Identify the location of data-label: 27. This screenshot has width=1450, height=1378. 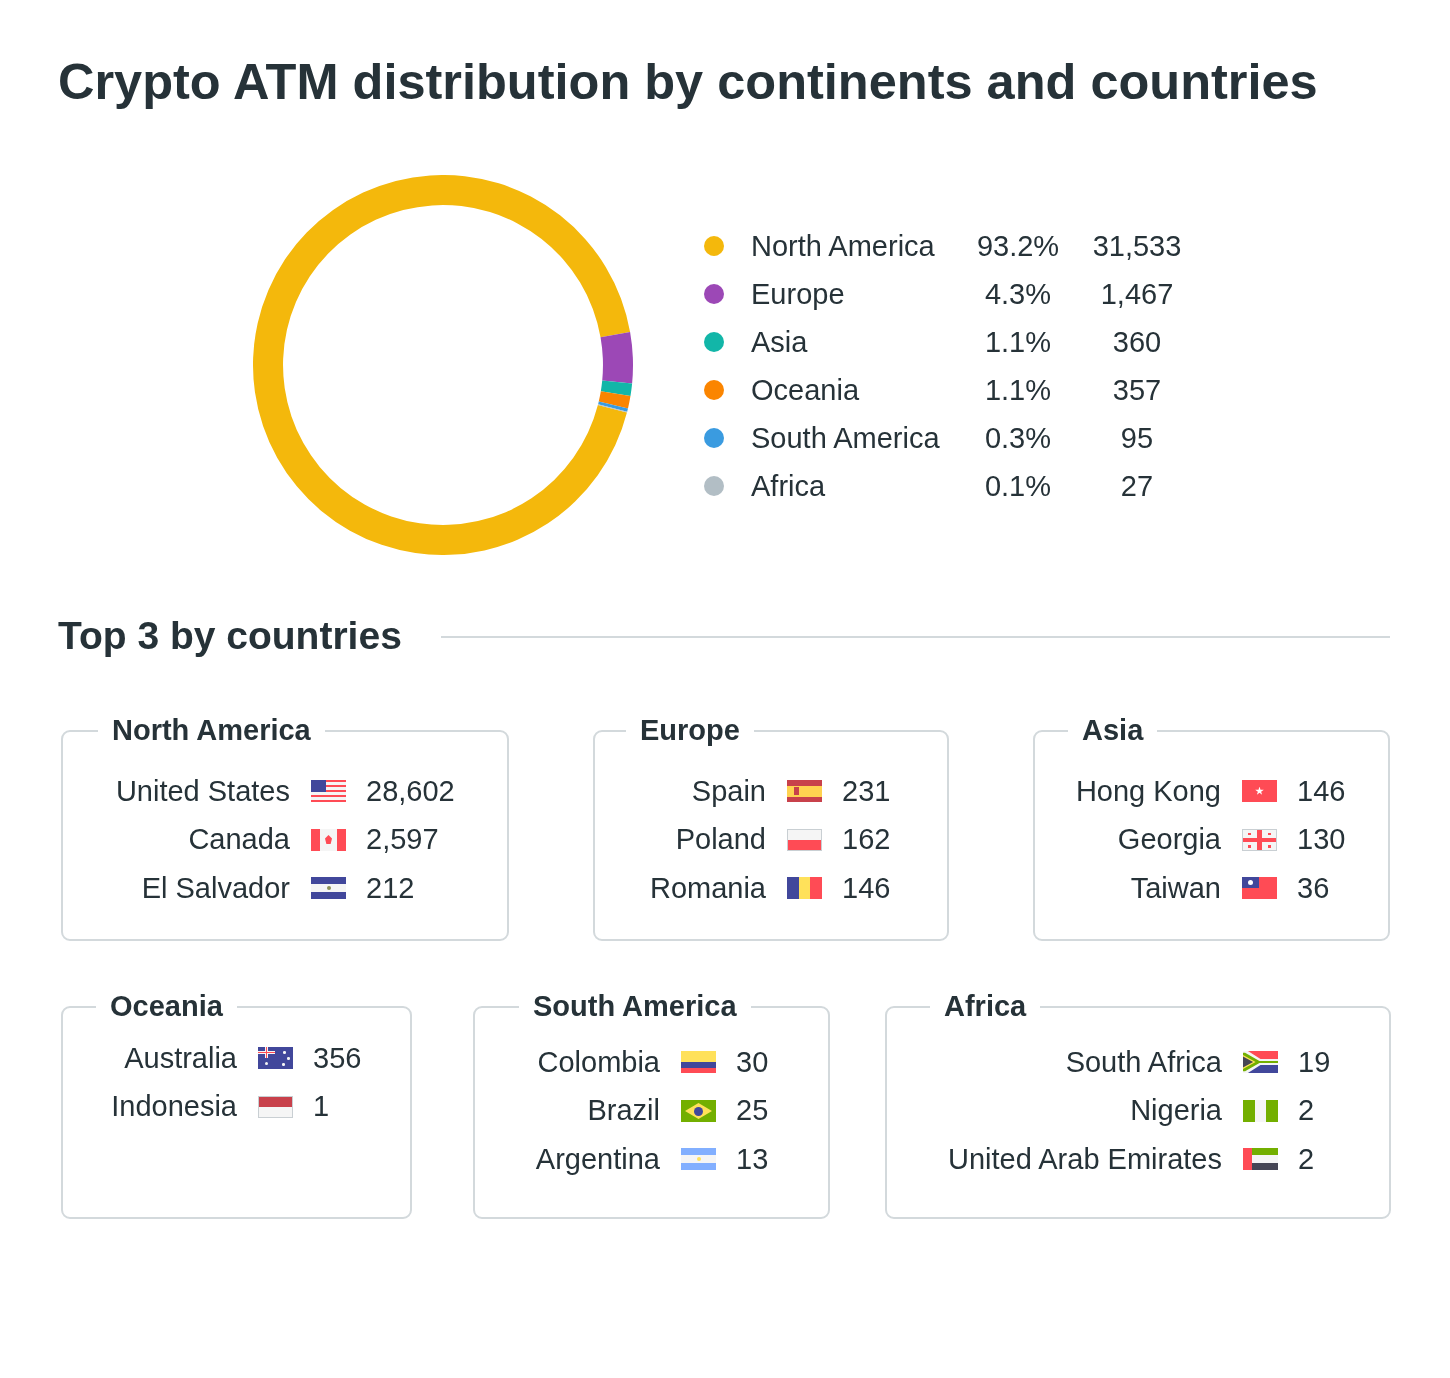
(1137, 486).